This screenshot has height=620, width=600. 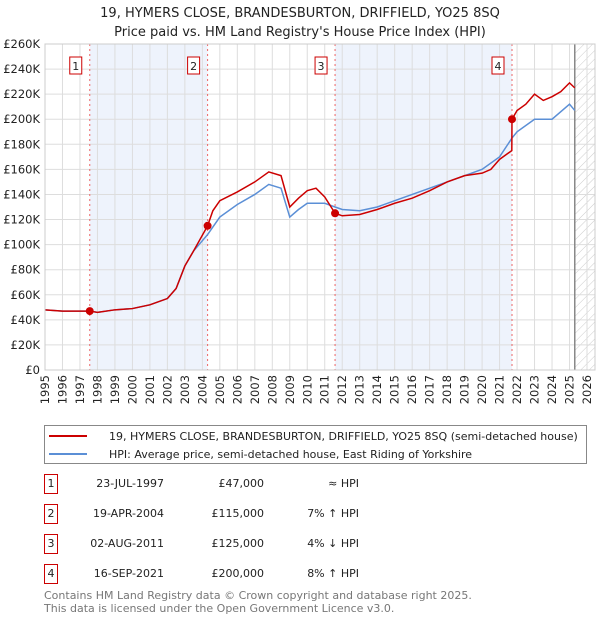 What do you see at coordinates (128, 513) in the screenshot?
I see `sale-date: 19-APR-2004` at bounding box center [128, 513].